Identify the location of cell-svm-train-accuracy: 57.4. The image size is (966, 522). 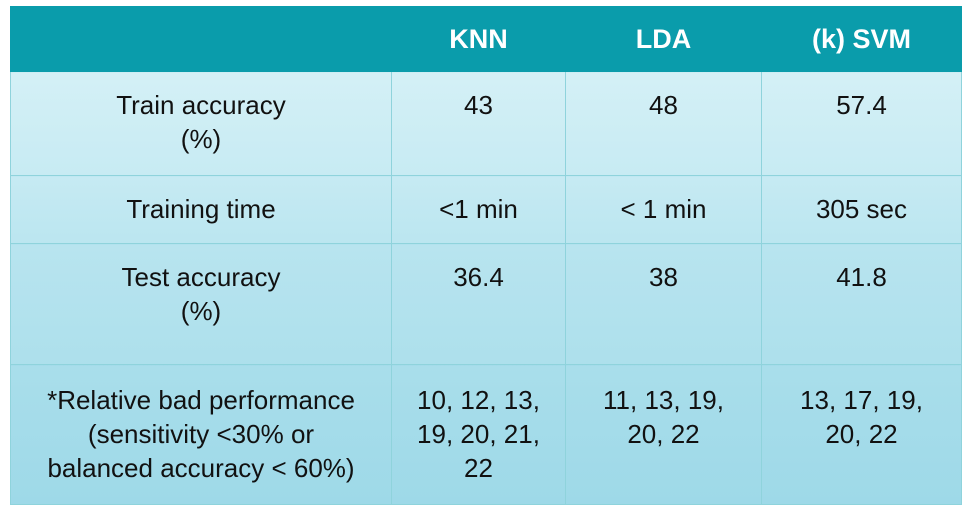
(861, 123).